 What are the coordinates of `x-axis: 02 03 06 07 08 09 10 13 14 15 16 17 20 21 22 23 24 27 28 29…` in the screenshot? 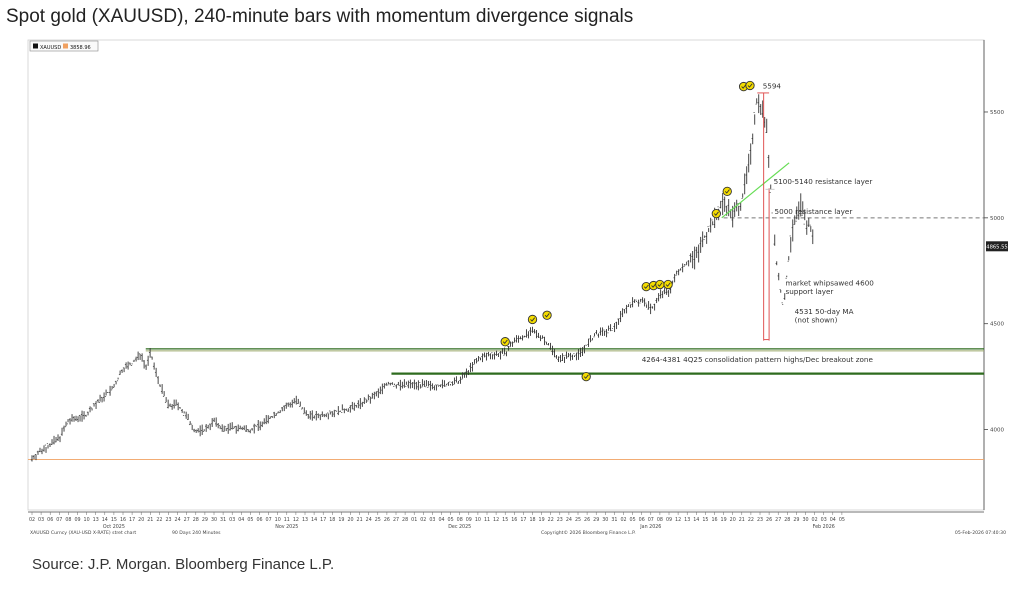 It's located at (506, 520).